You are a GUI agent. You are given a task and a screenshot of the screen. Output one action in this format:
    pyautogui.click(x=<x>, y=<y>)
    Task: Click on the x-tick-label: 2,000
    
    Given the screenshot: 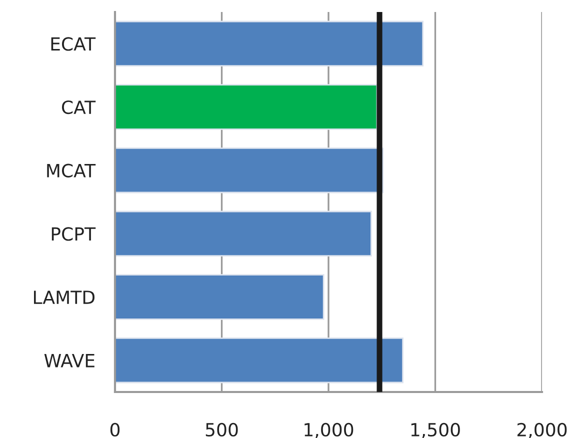 What is the action you would take?
    pyautogui.click(x=542, y=430)
    